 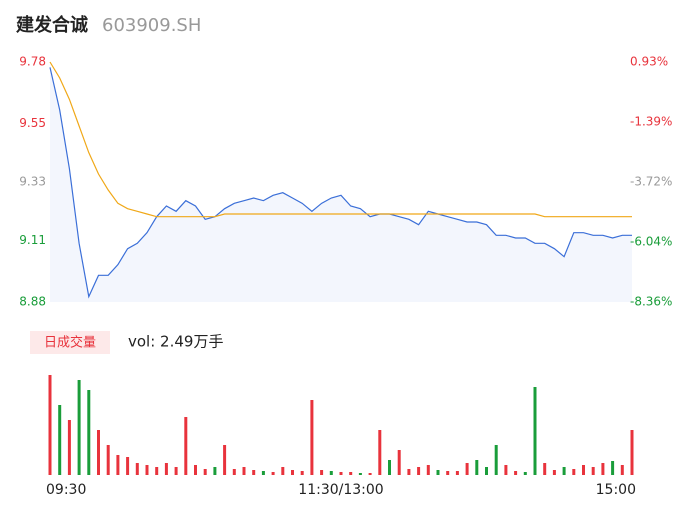 I want to click on y-tick-label: 9.55, so click(x=32, y=123).